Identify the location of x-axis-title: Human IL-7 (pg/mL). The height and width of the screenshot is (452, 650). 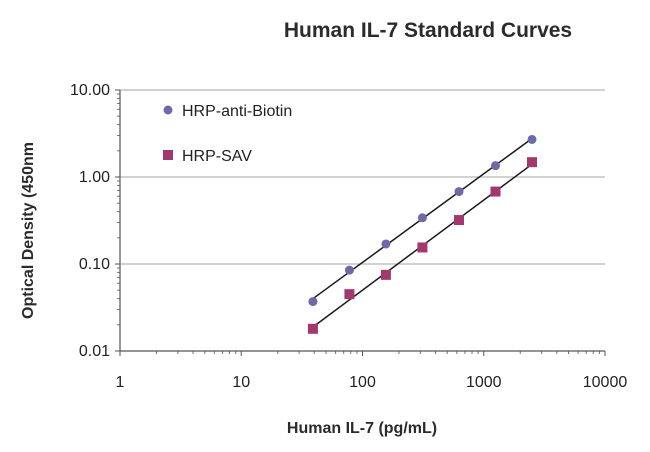
(362, 428).